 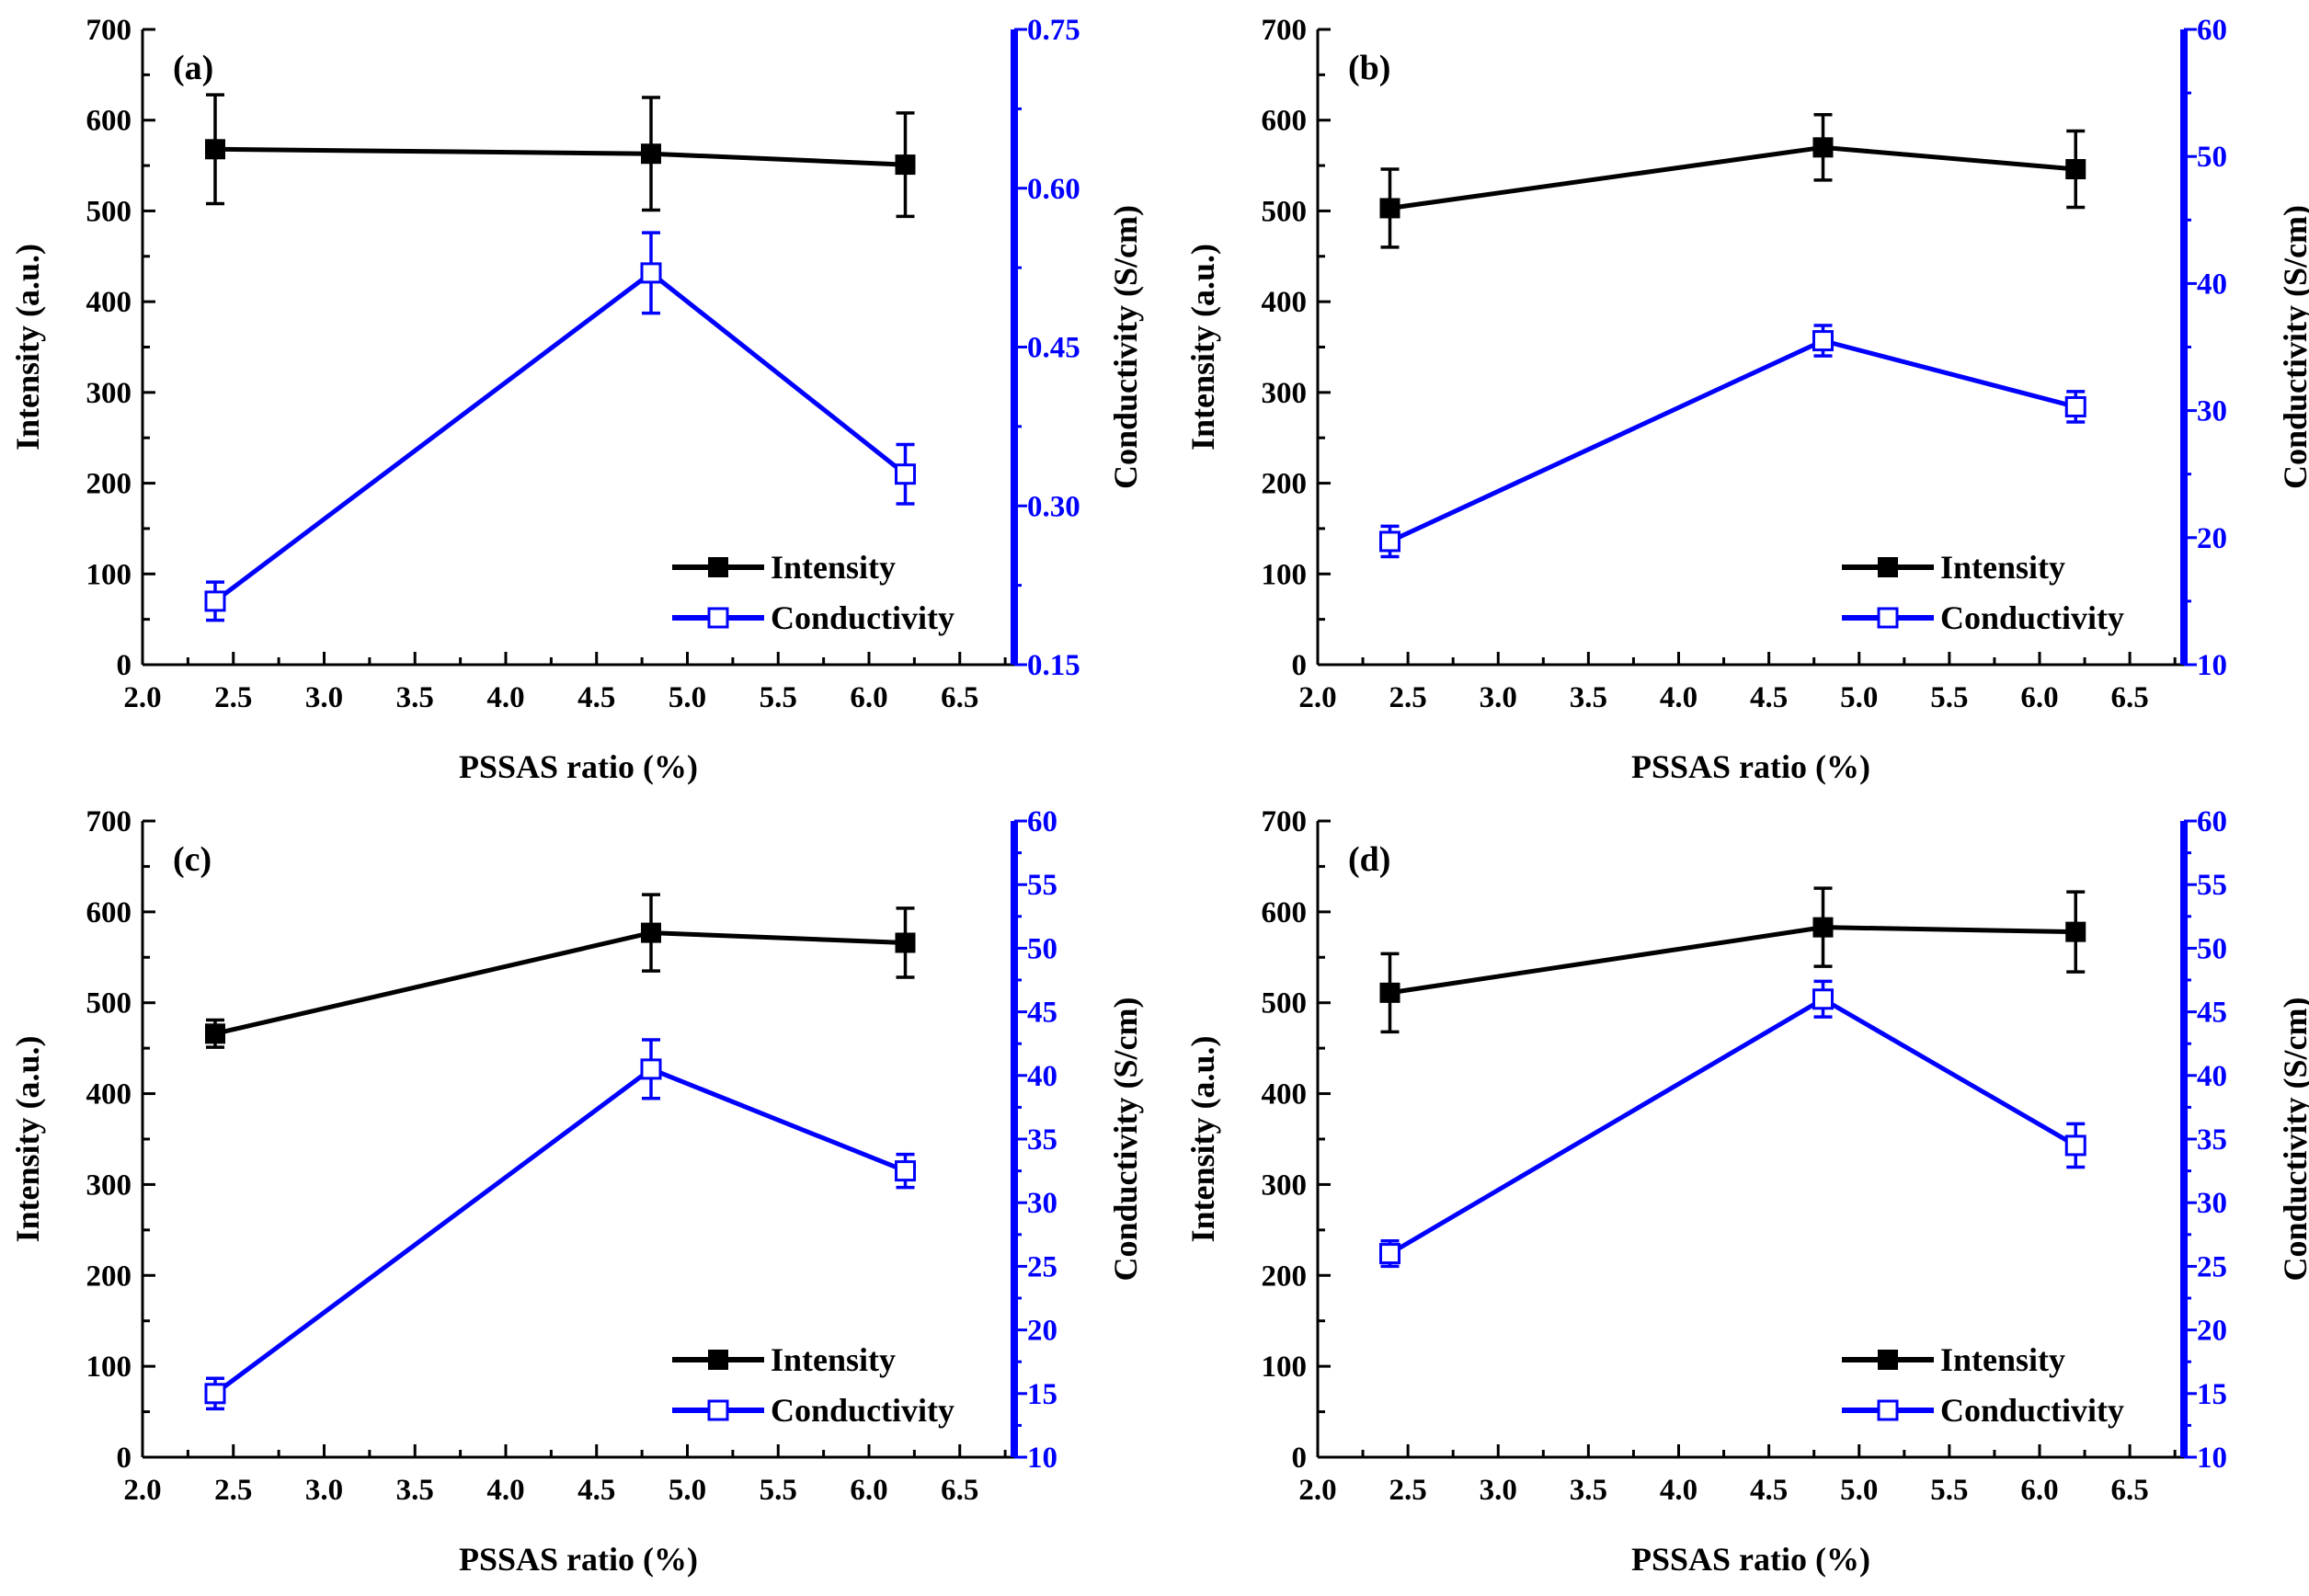 I want to click on right-y-tick-label: 60, so click(x=2212, y=821).